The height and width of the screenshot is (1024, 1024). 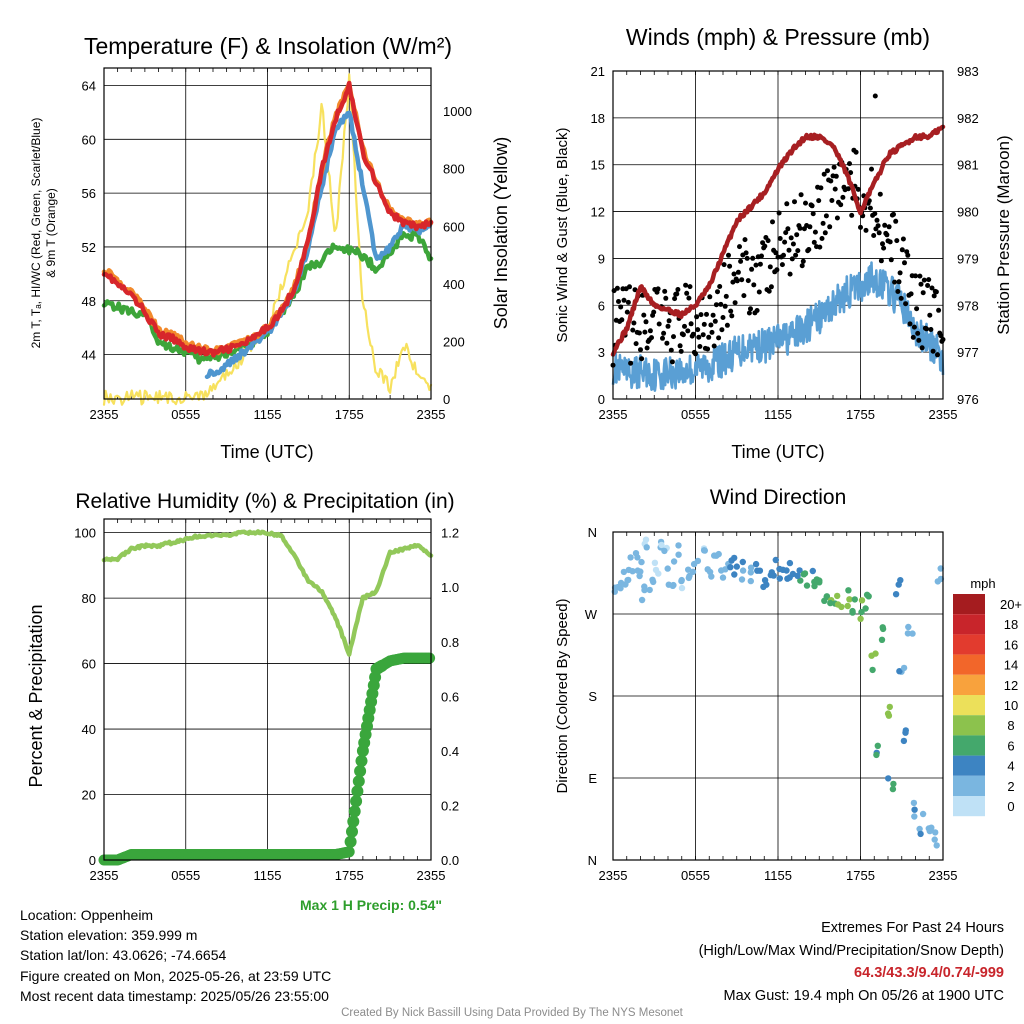 What do you see at coordinates (268, 414) in the screenshot?
I see `temp-panel-xtick-label: 1155` at bounding box center [268, 414].